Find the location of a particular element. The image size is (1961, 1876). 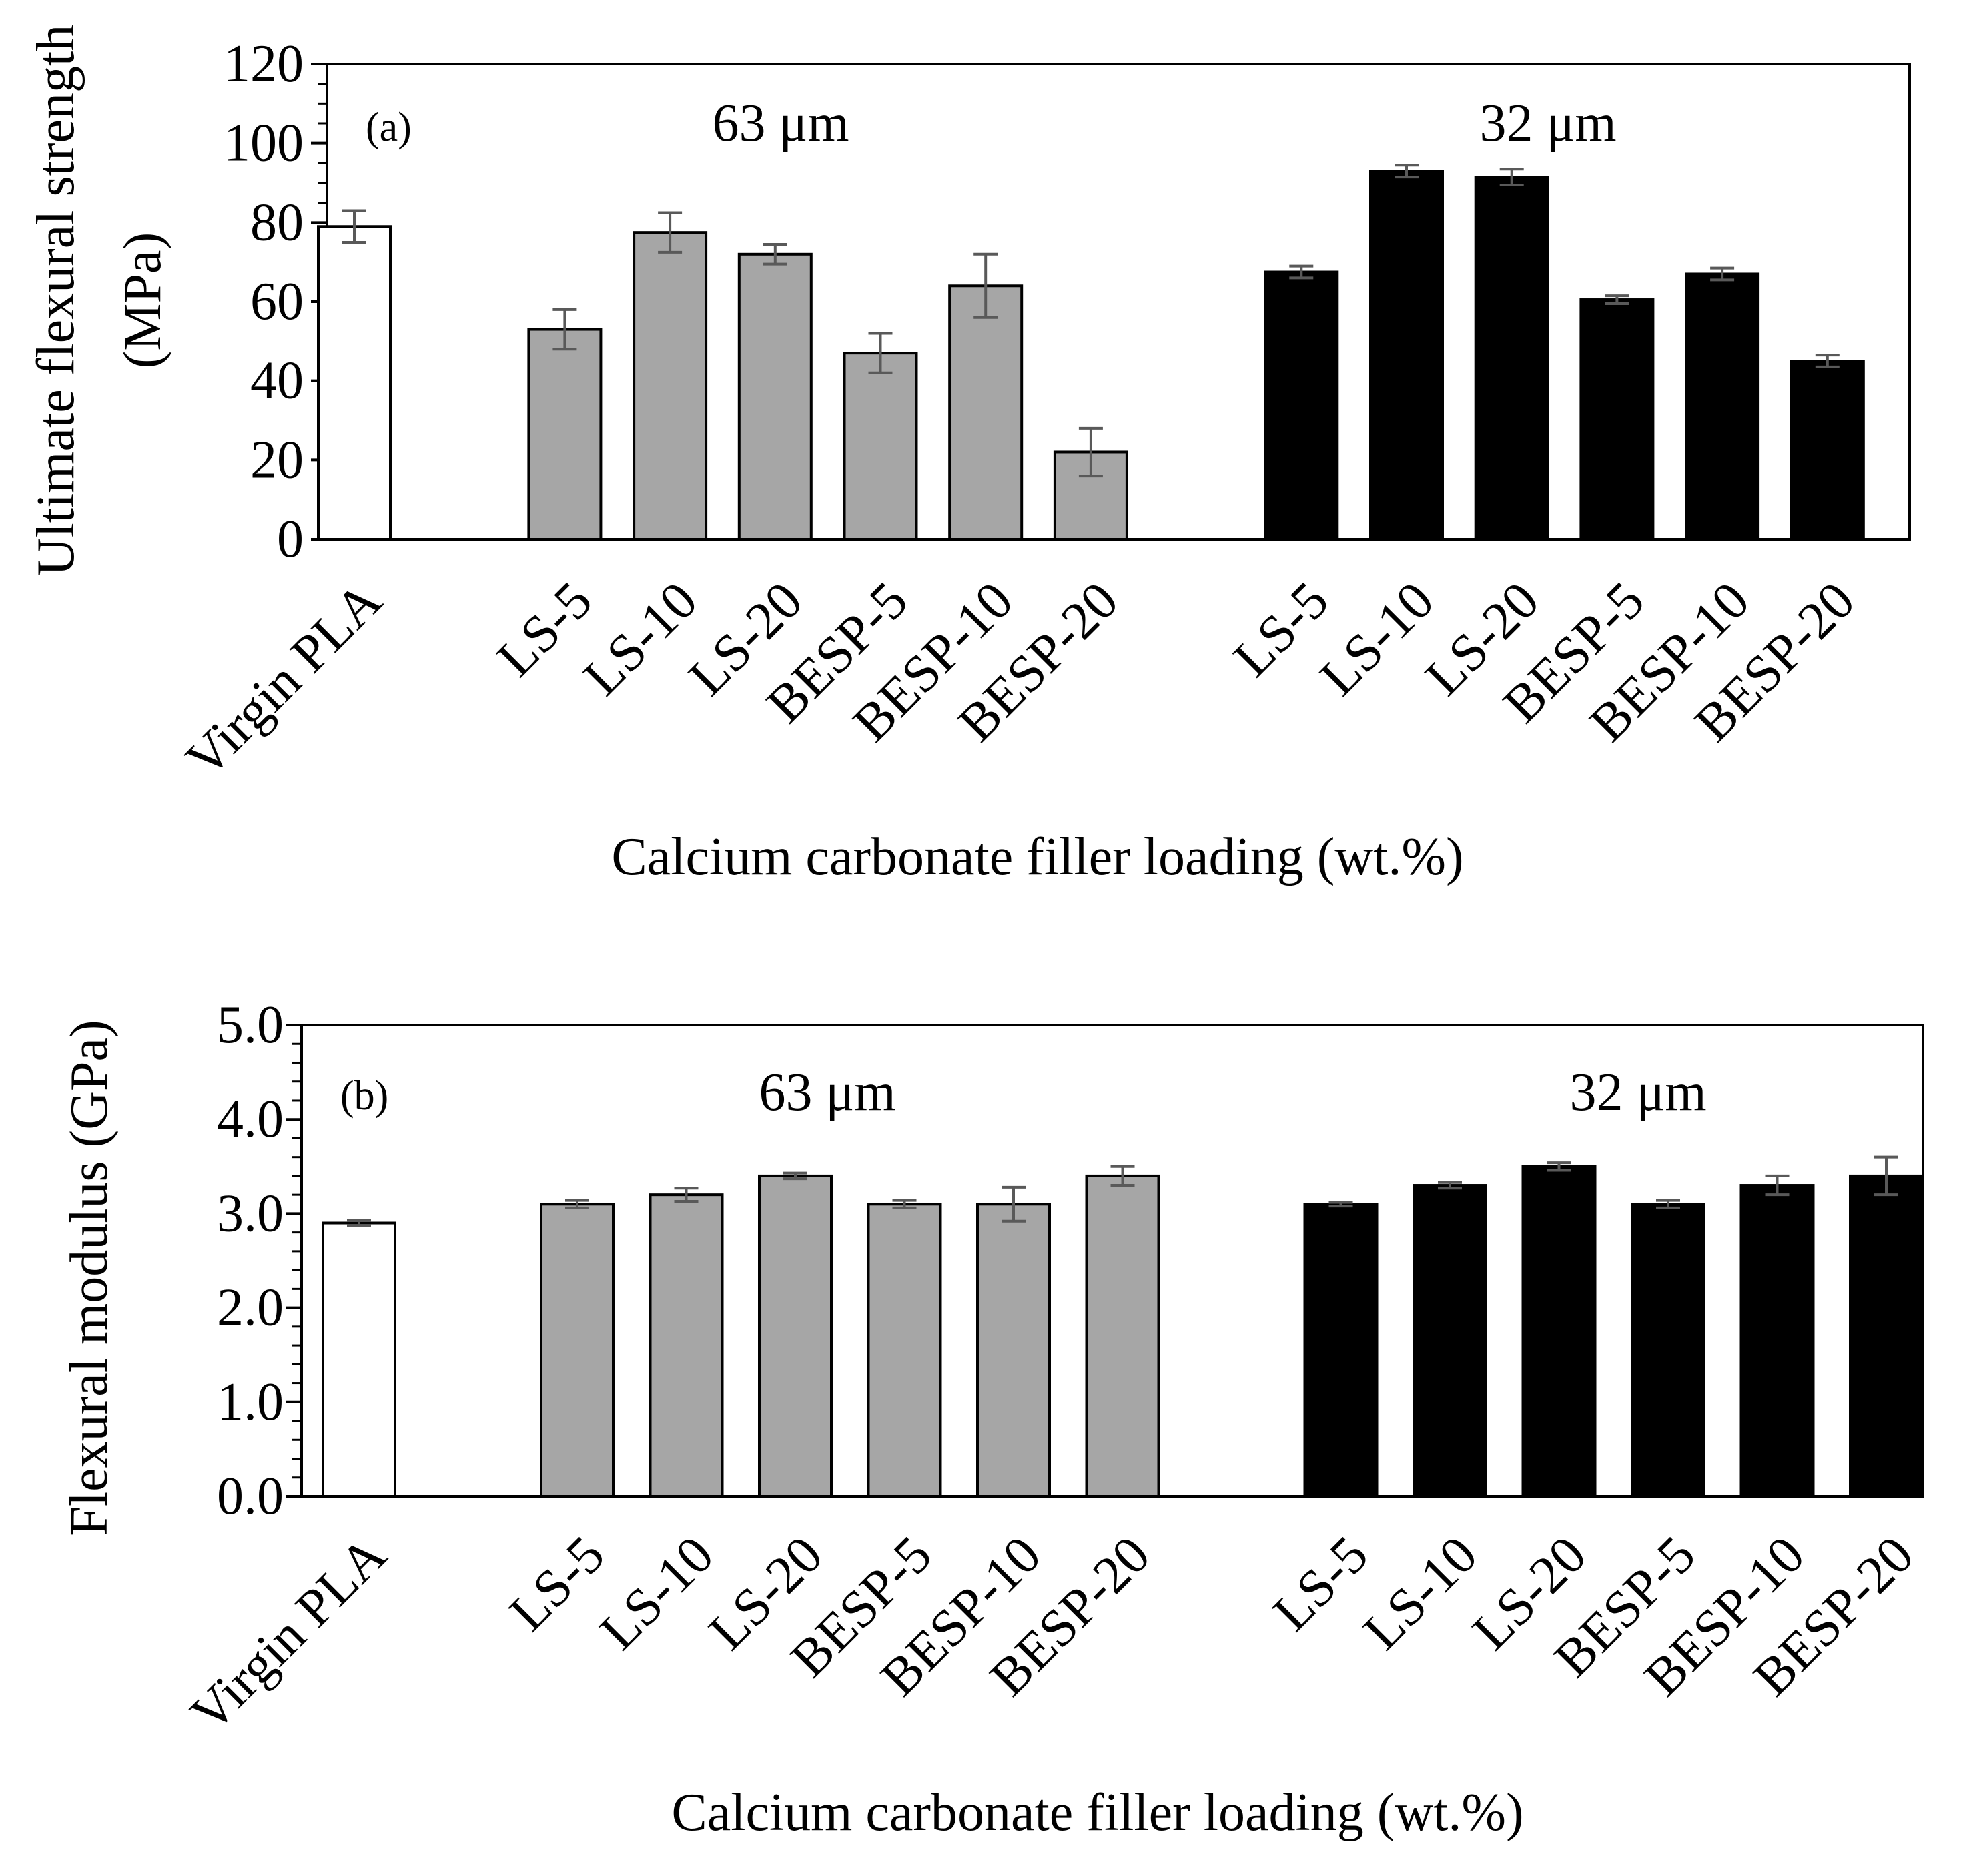

panel-a-label: (a) is located at coordinates (389, 128).